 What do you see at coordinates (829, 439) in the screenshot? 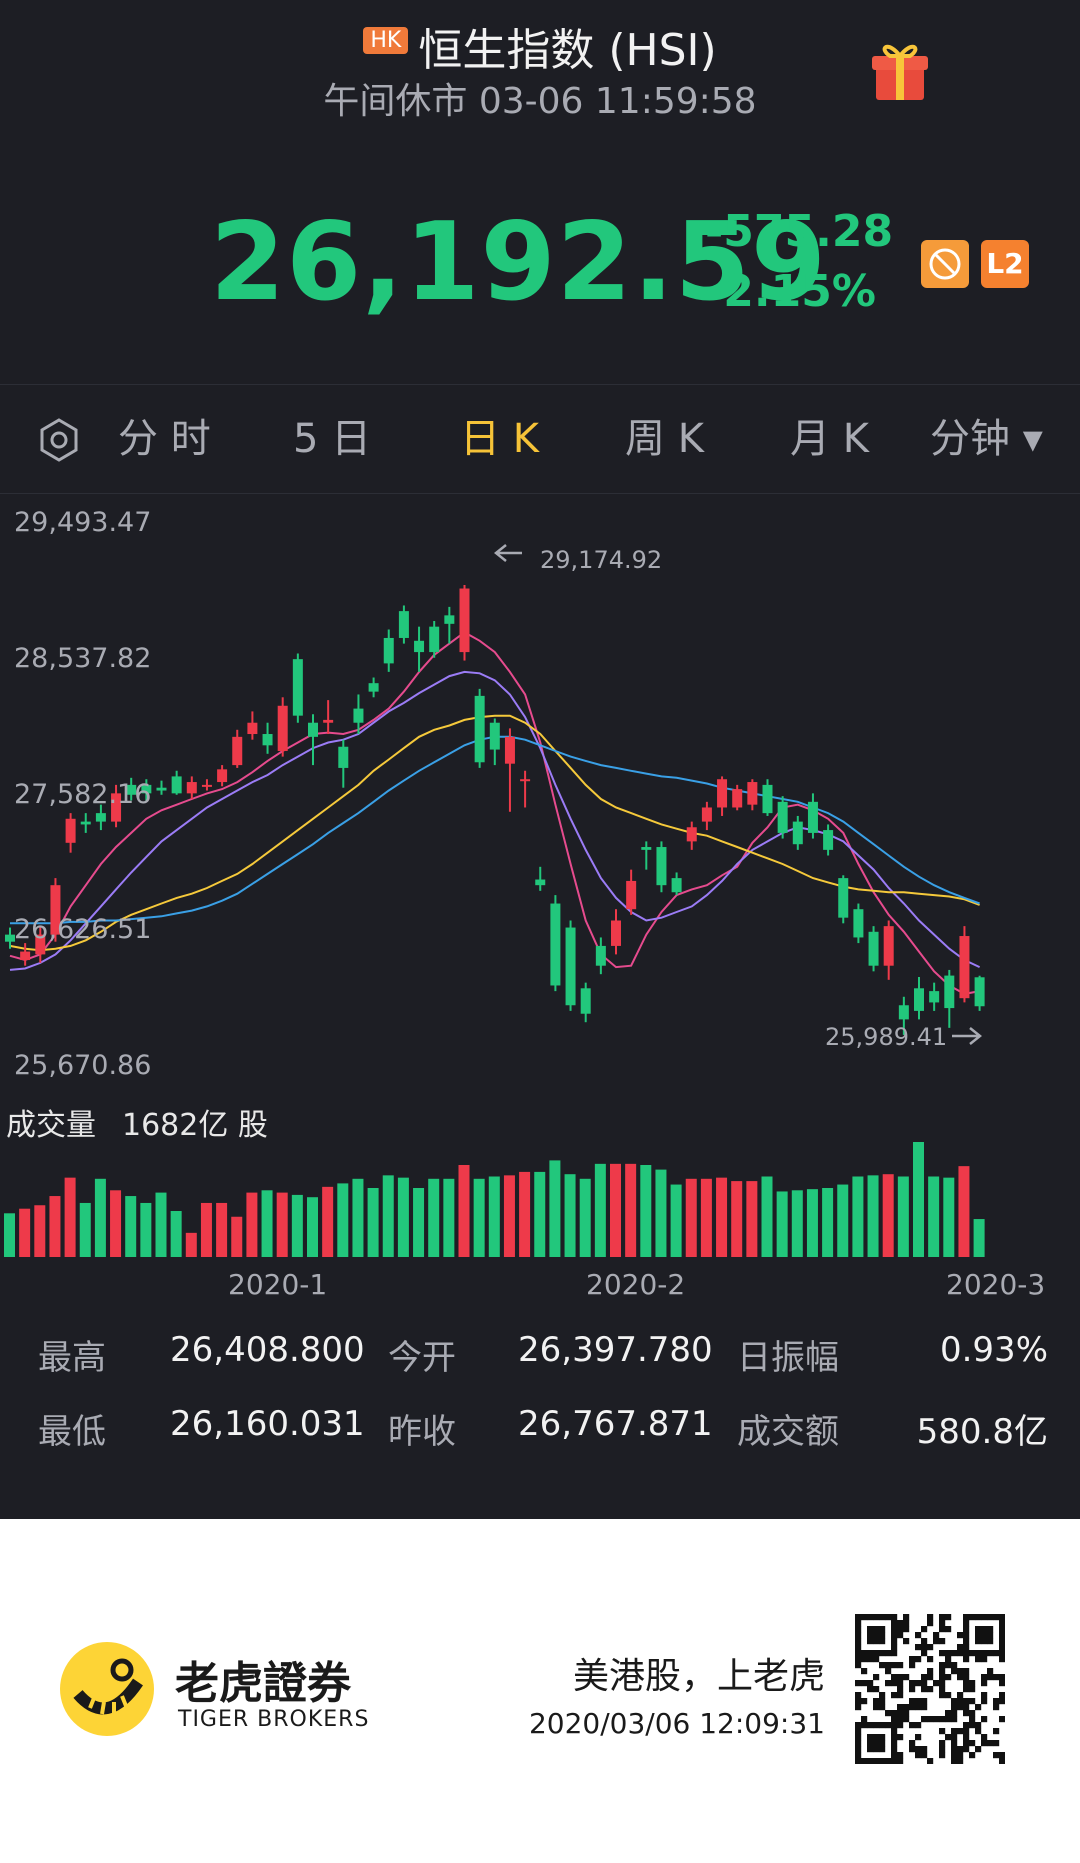
I see `tab-monthly-k: 月 K` at bounding box center [829, 439].